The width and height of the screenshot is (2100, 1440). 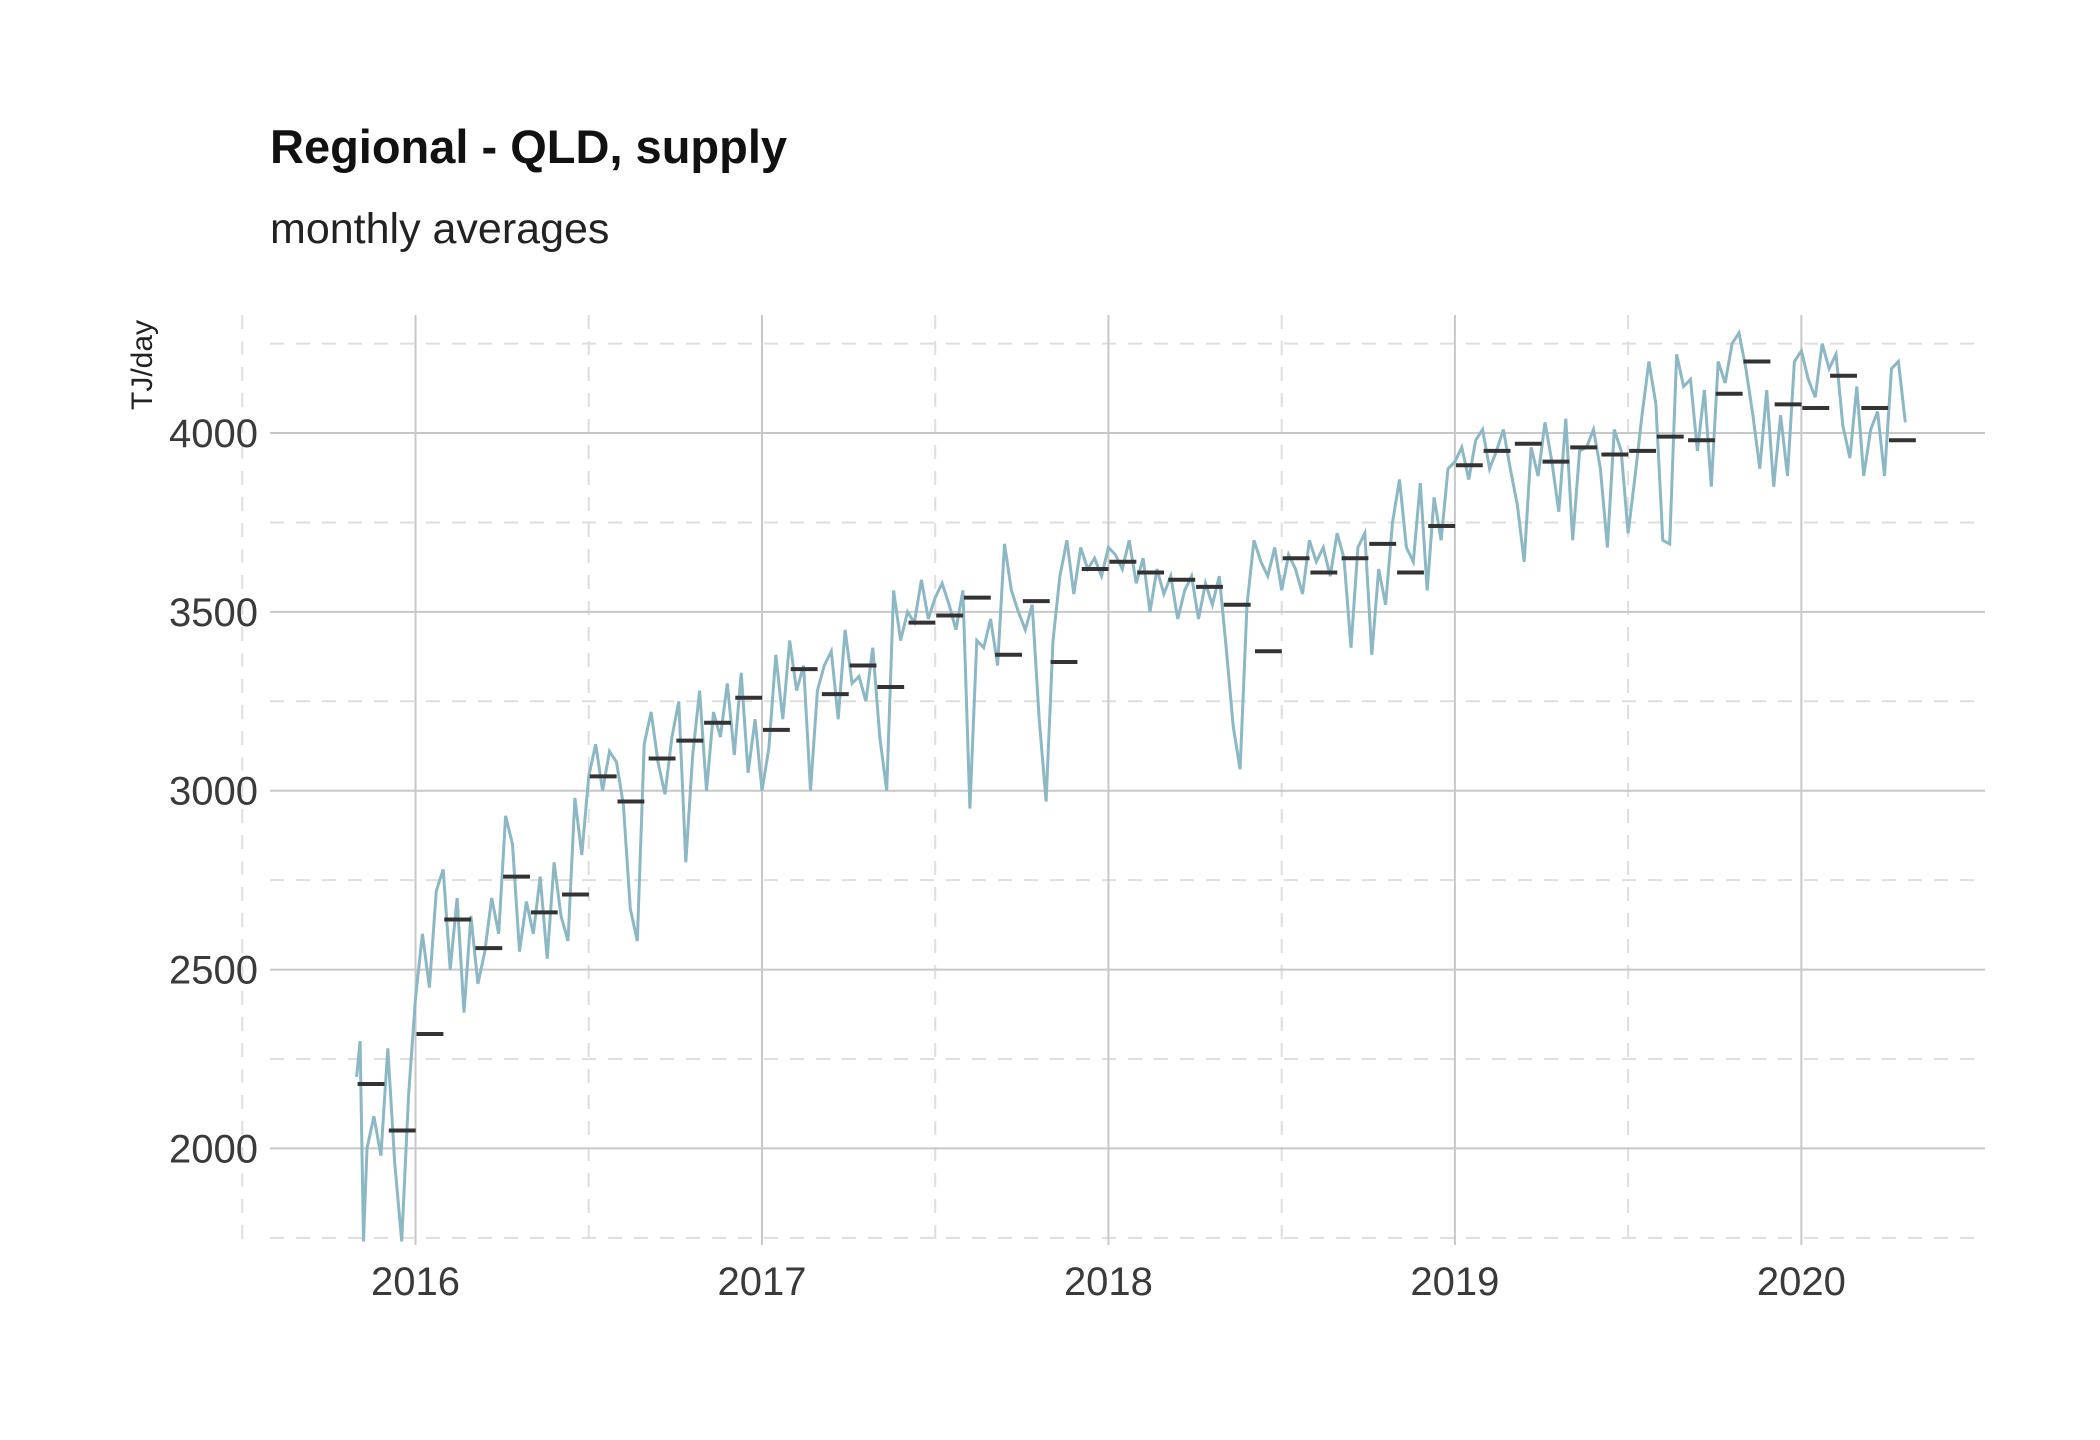 What do you see at coordinates (439, 229) in the screenshot?
I see `chart-subtitle: monthly averages` at bounding box center [439, 229].